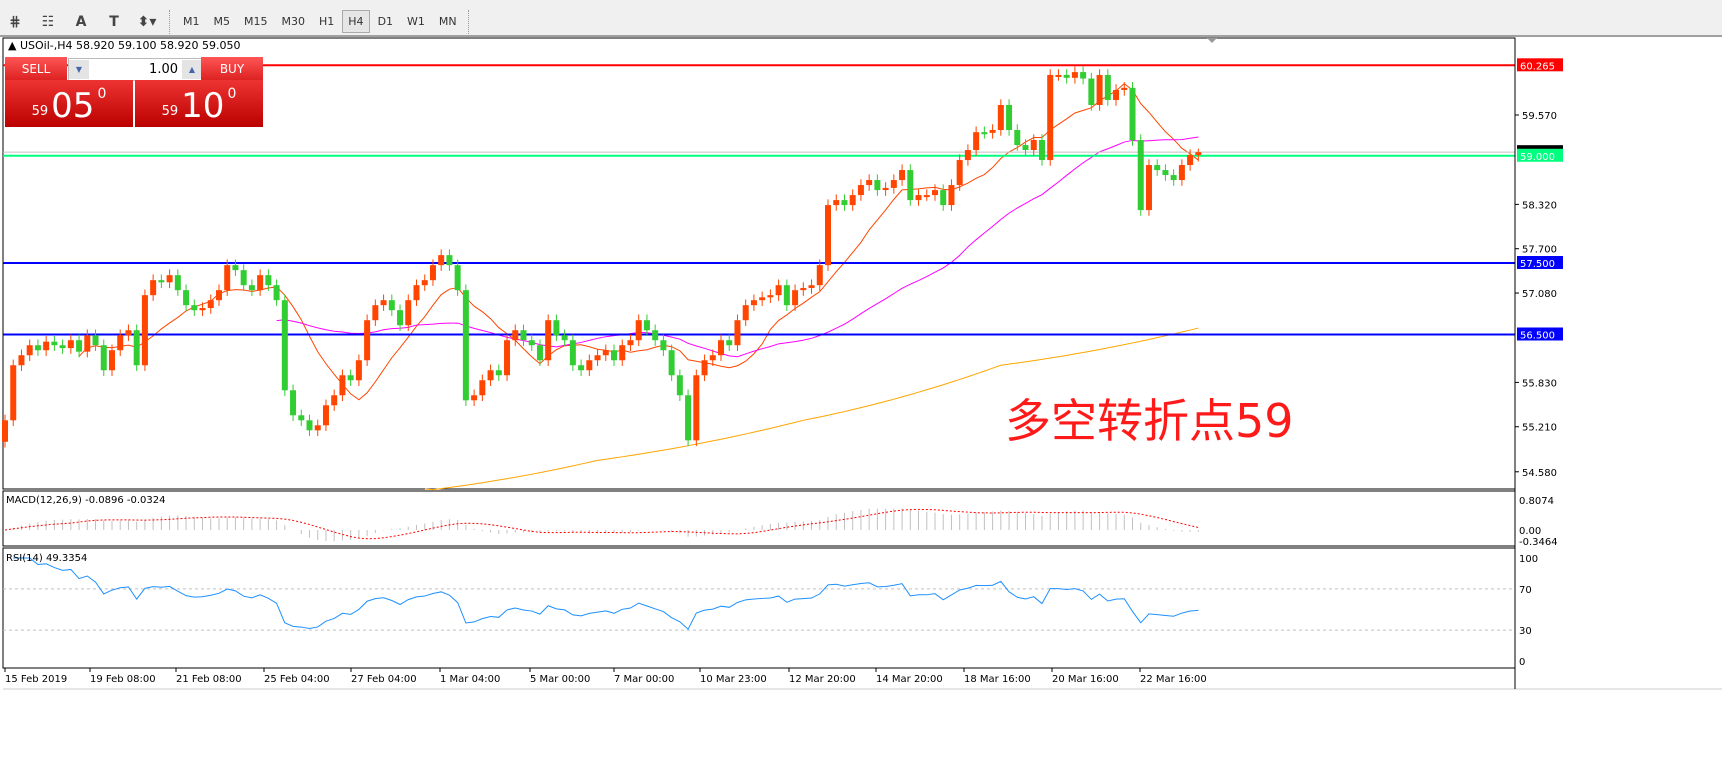  I want to click on toolbar-separator, so click(170, 21).